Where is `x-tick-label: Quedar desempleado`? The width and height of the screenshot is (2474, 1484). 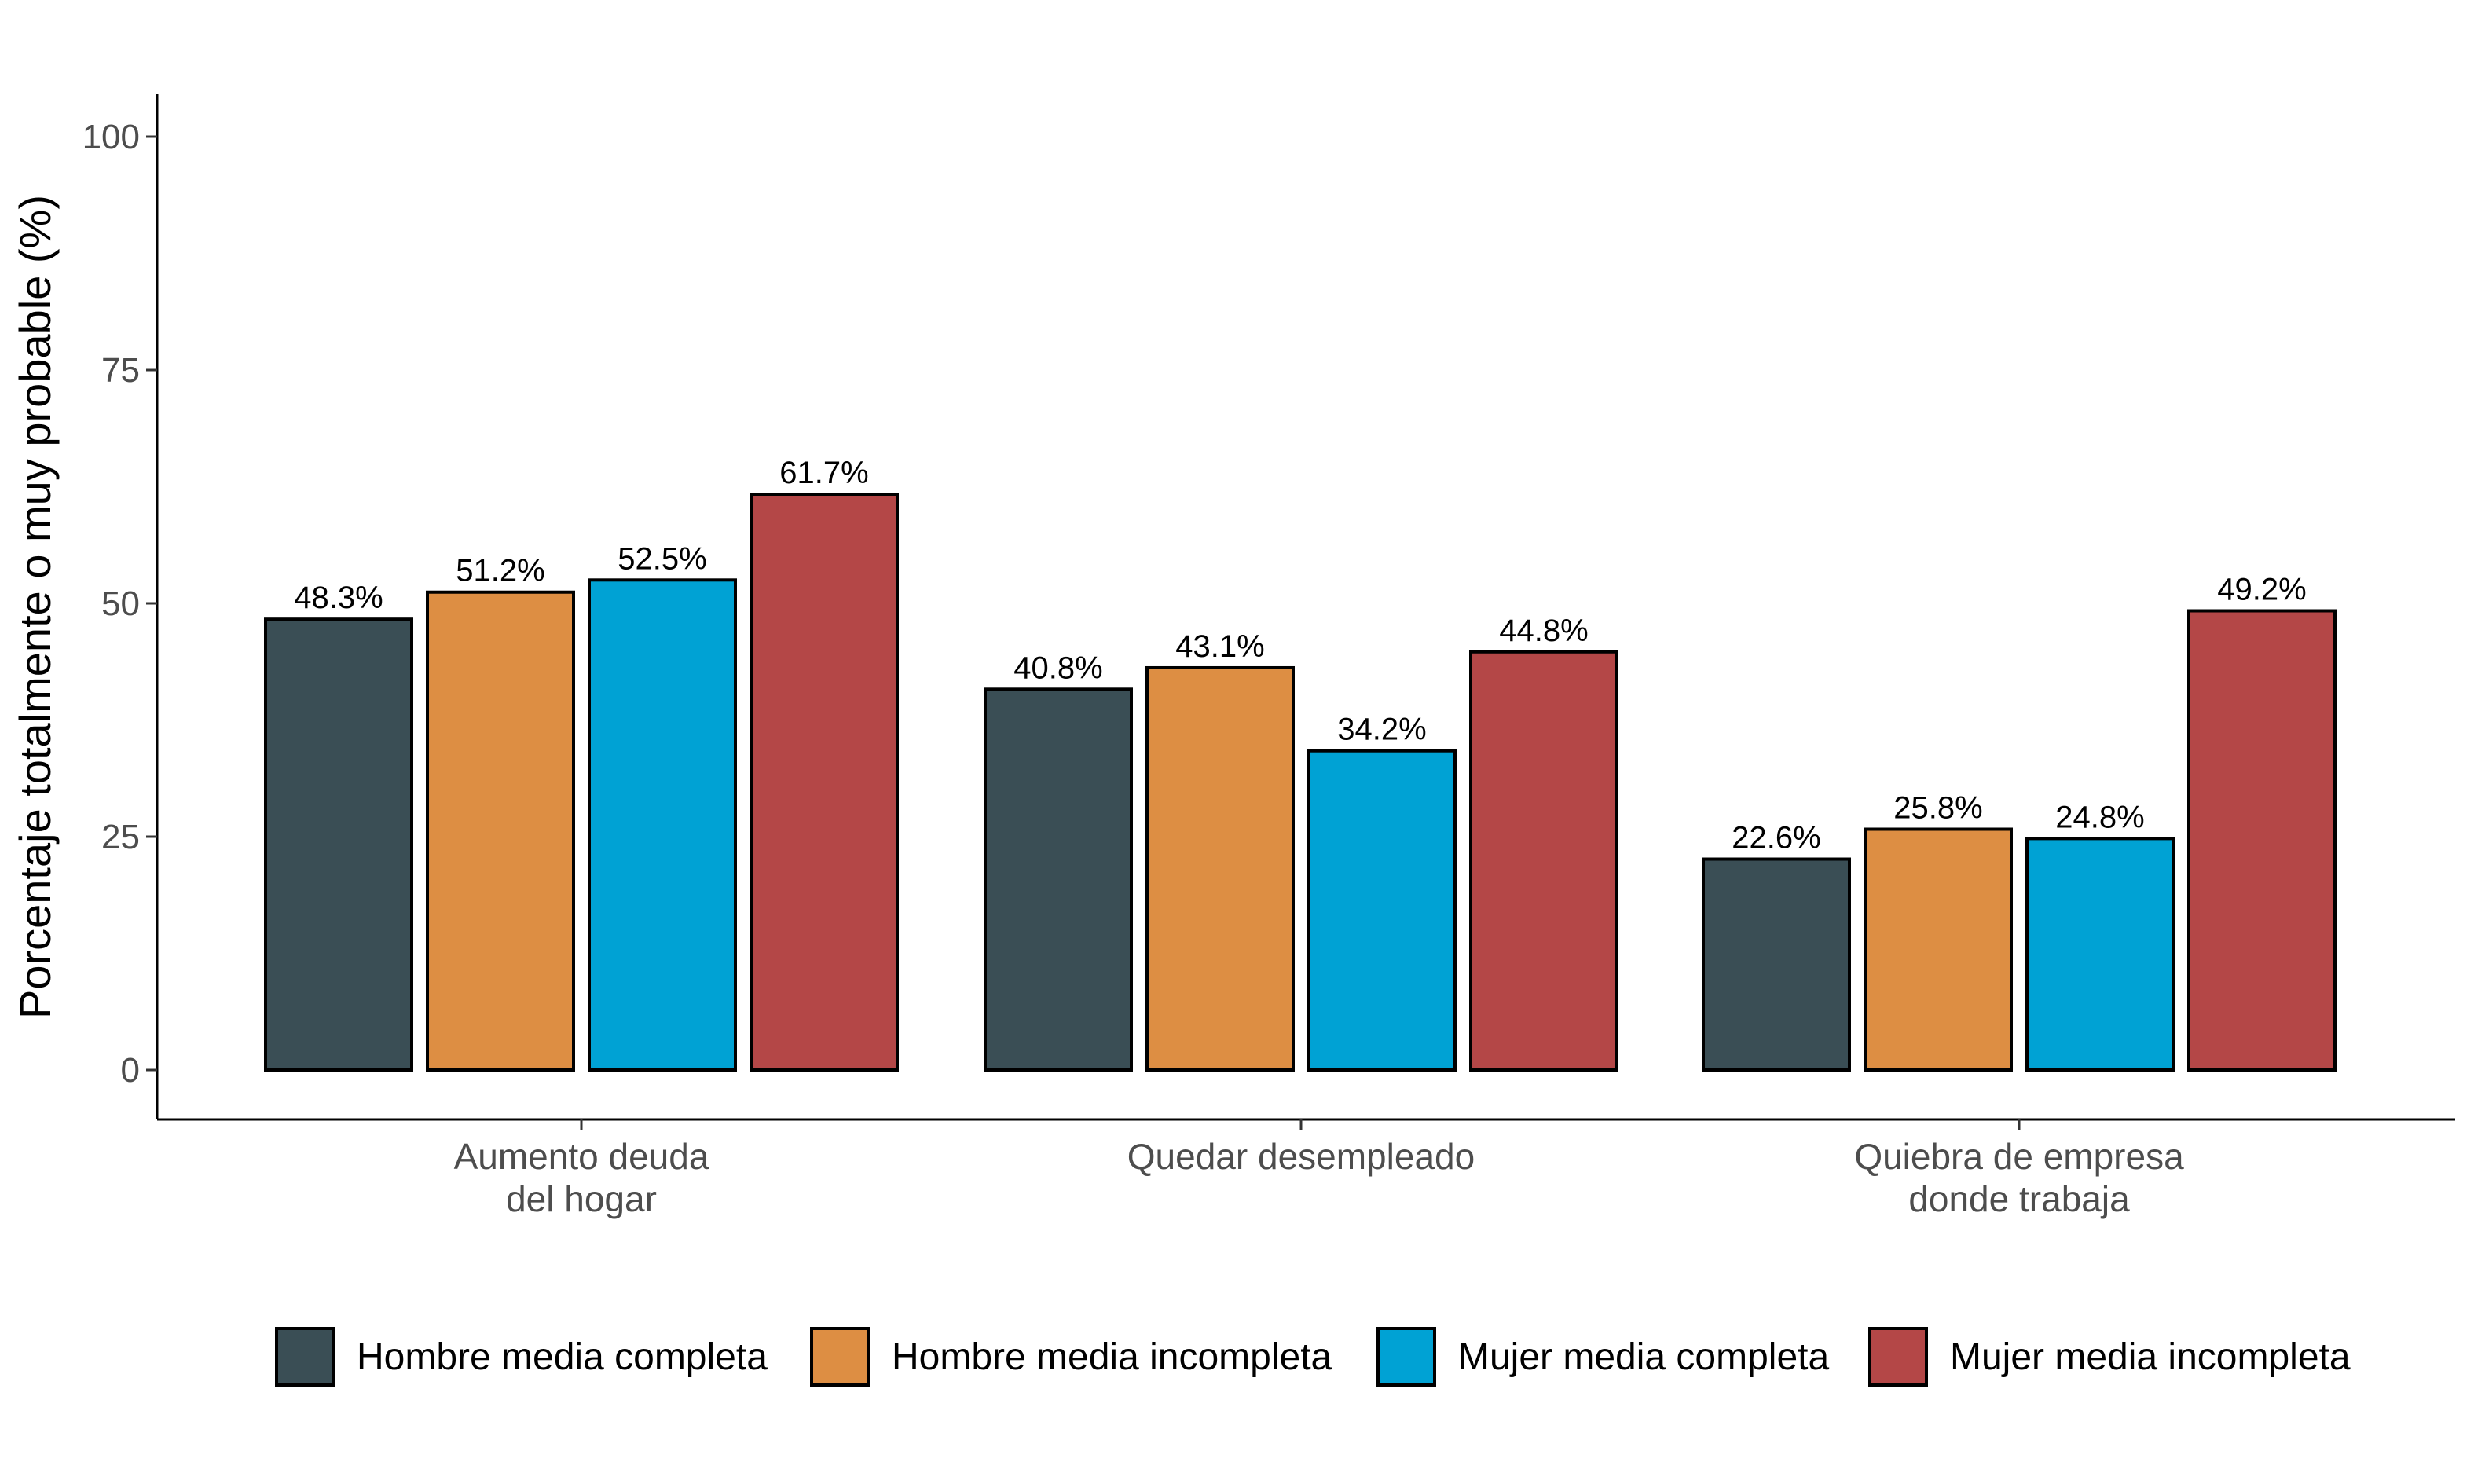 x-tick-label: Quedar desempleado is located at coordinates (1301, 1156).